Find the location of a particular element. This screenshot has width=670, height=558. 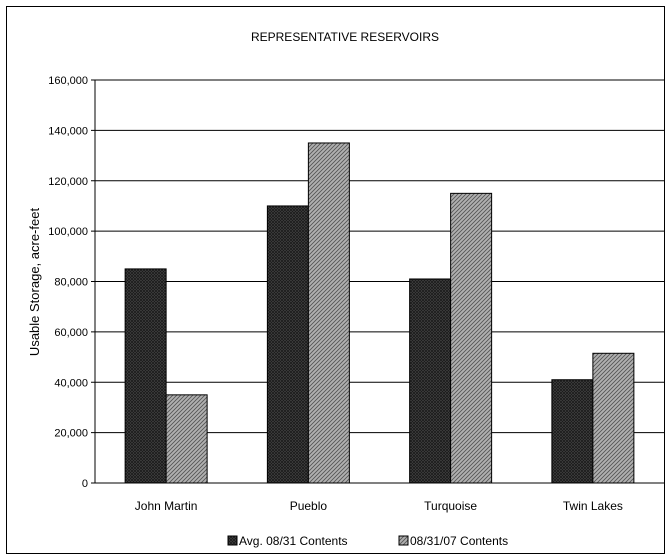

bar-avg-twin-lakes is located at coordinates (572, 431).